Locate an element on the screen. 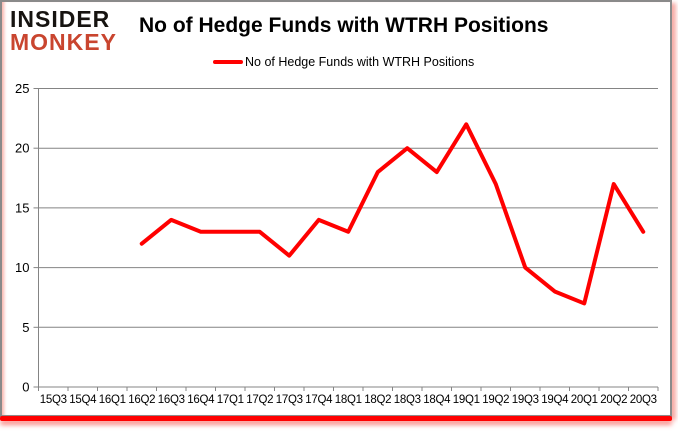  x-tick-label: 18Q1 is located at coordinates (348, 400).